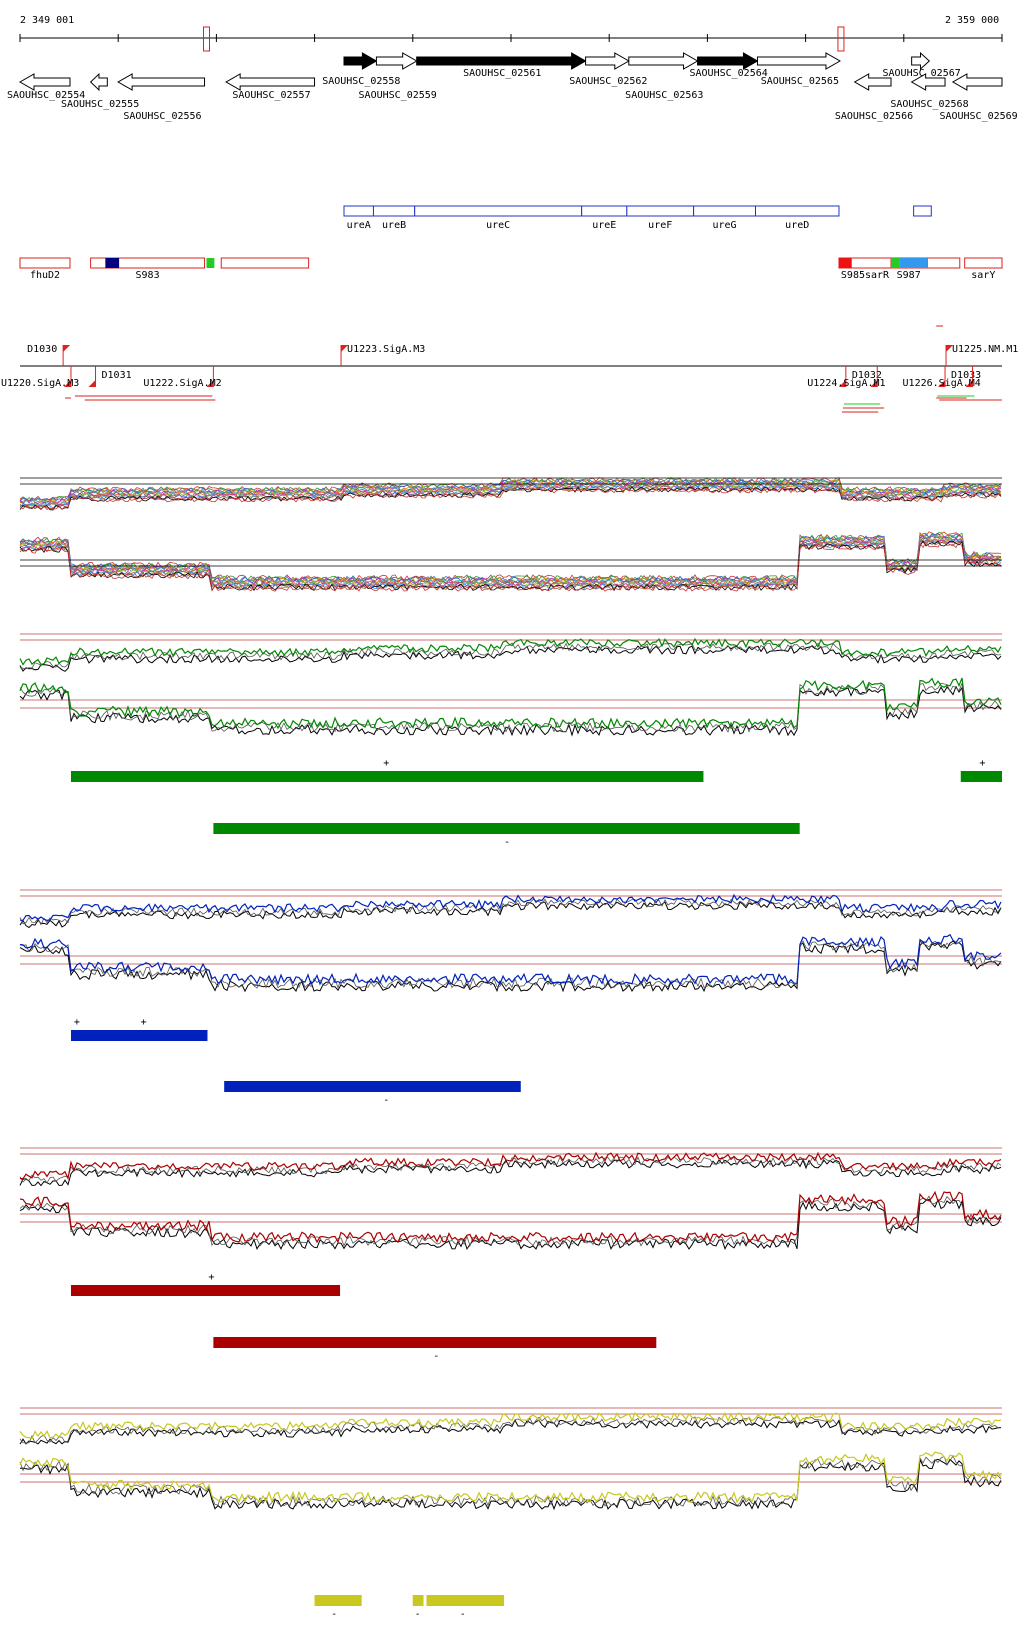  I want to click on ruler-marker, so click(841, 39).